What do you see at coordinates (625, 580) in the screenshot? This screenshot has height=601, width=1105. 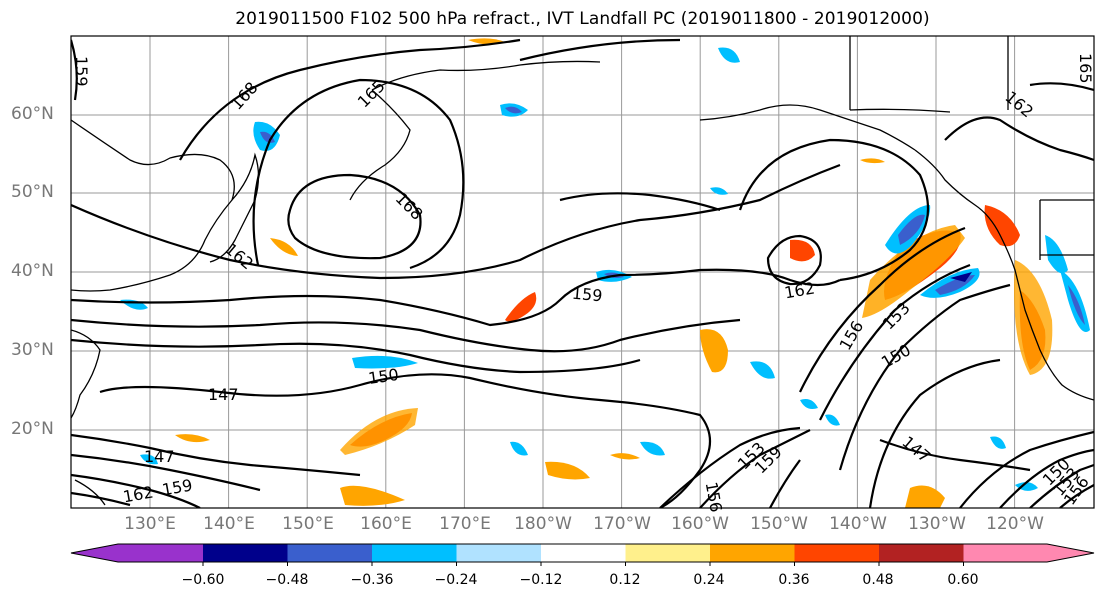 I see `colorbar-tick-label: 0.12` at bounding box center [625, 580].